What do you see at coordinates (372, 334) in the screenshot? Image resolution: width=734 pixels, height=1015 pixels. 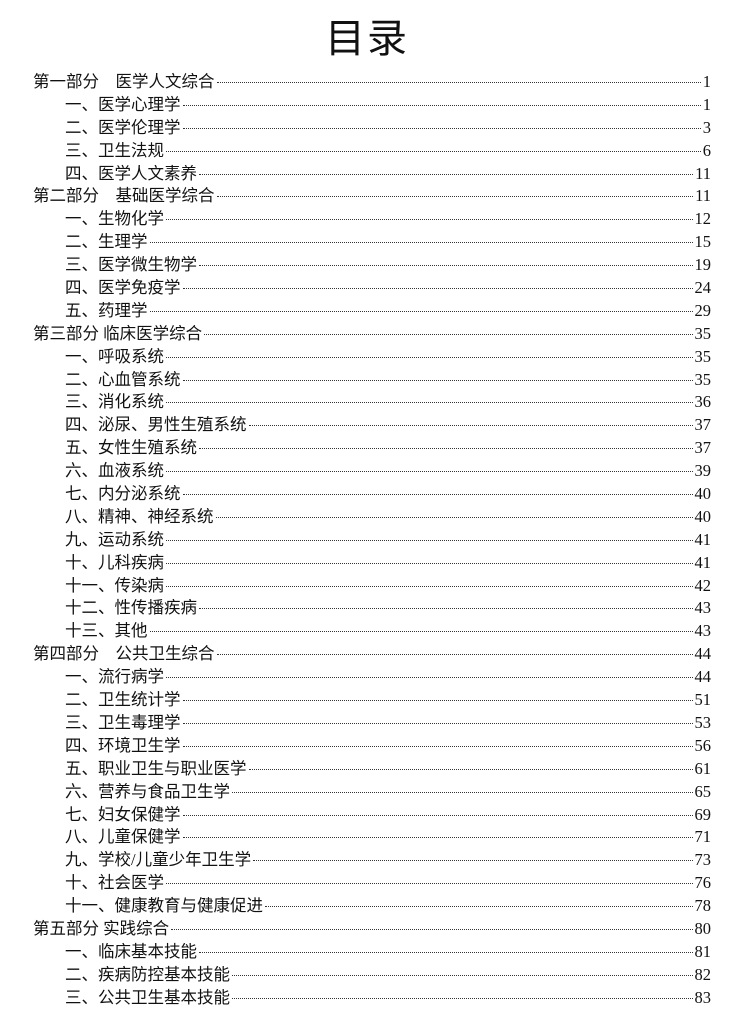 I see `toc-part-entry: 第三部分 临床医学综合 35` at bounding box center [372, 334].